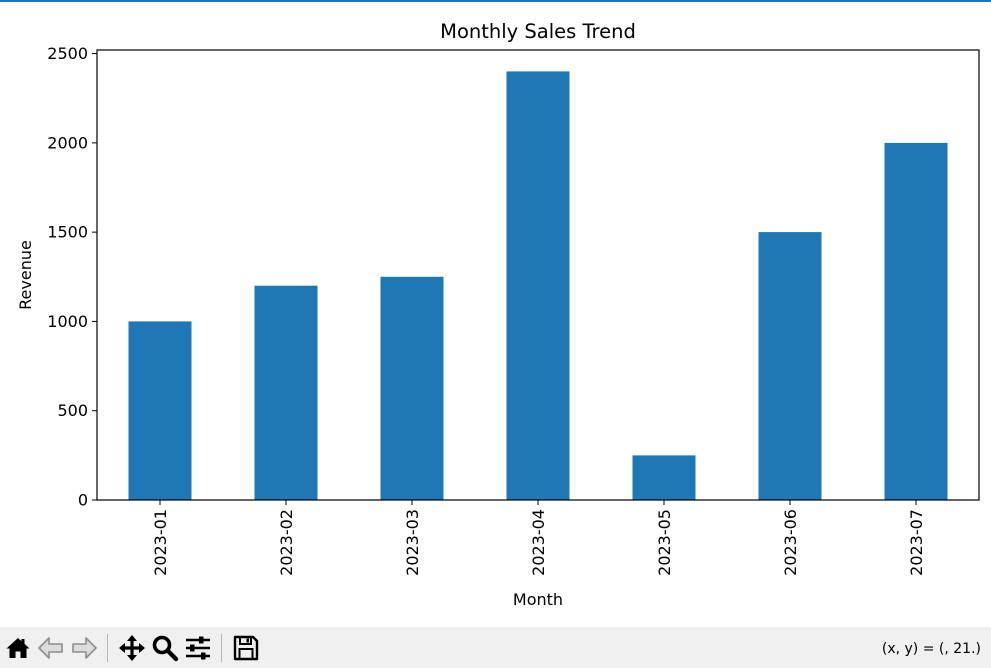 Image resolution: width=991 pixels, height=668 pixels. I want to click on y-axis-label: Revenue, so click(25, 275).